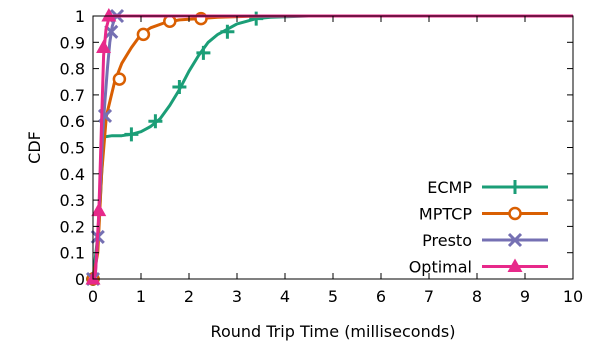  I want to click on legend-label-mptcp: MPTCP, so click(445, 214).